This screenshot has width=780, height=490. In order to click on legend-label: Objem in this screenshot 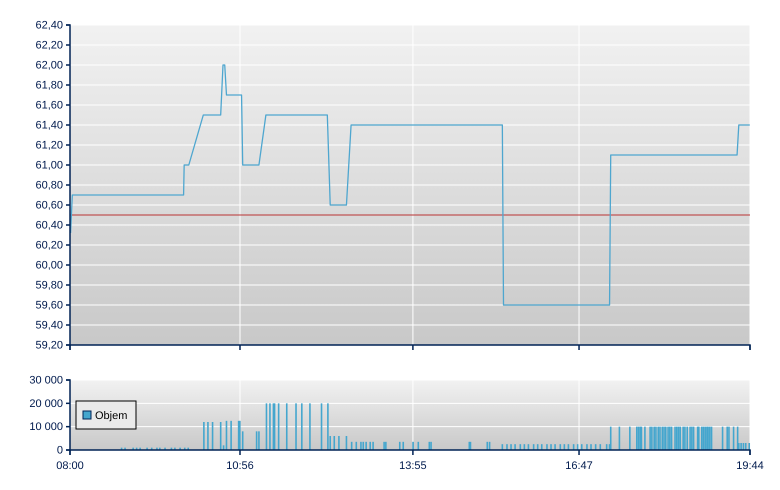, I will do `click(111, 416)`.